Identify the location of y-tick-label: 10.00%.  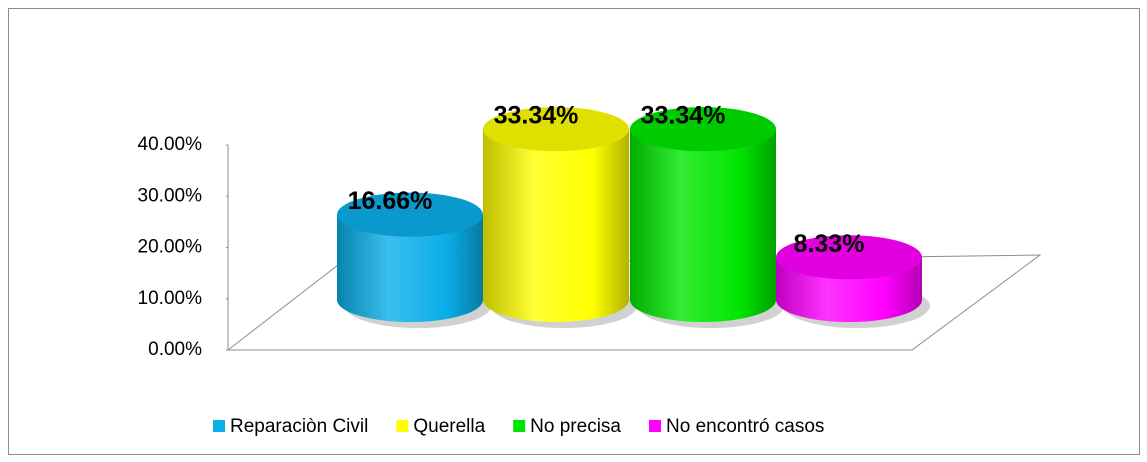
(170, 298).